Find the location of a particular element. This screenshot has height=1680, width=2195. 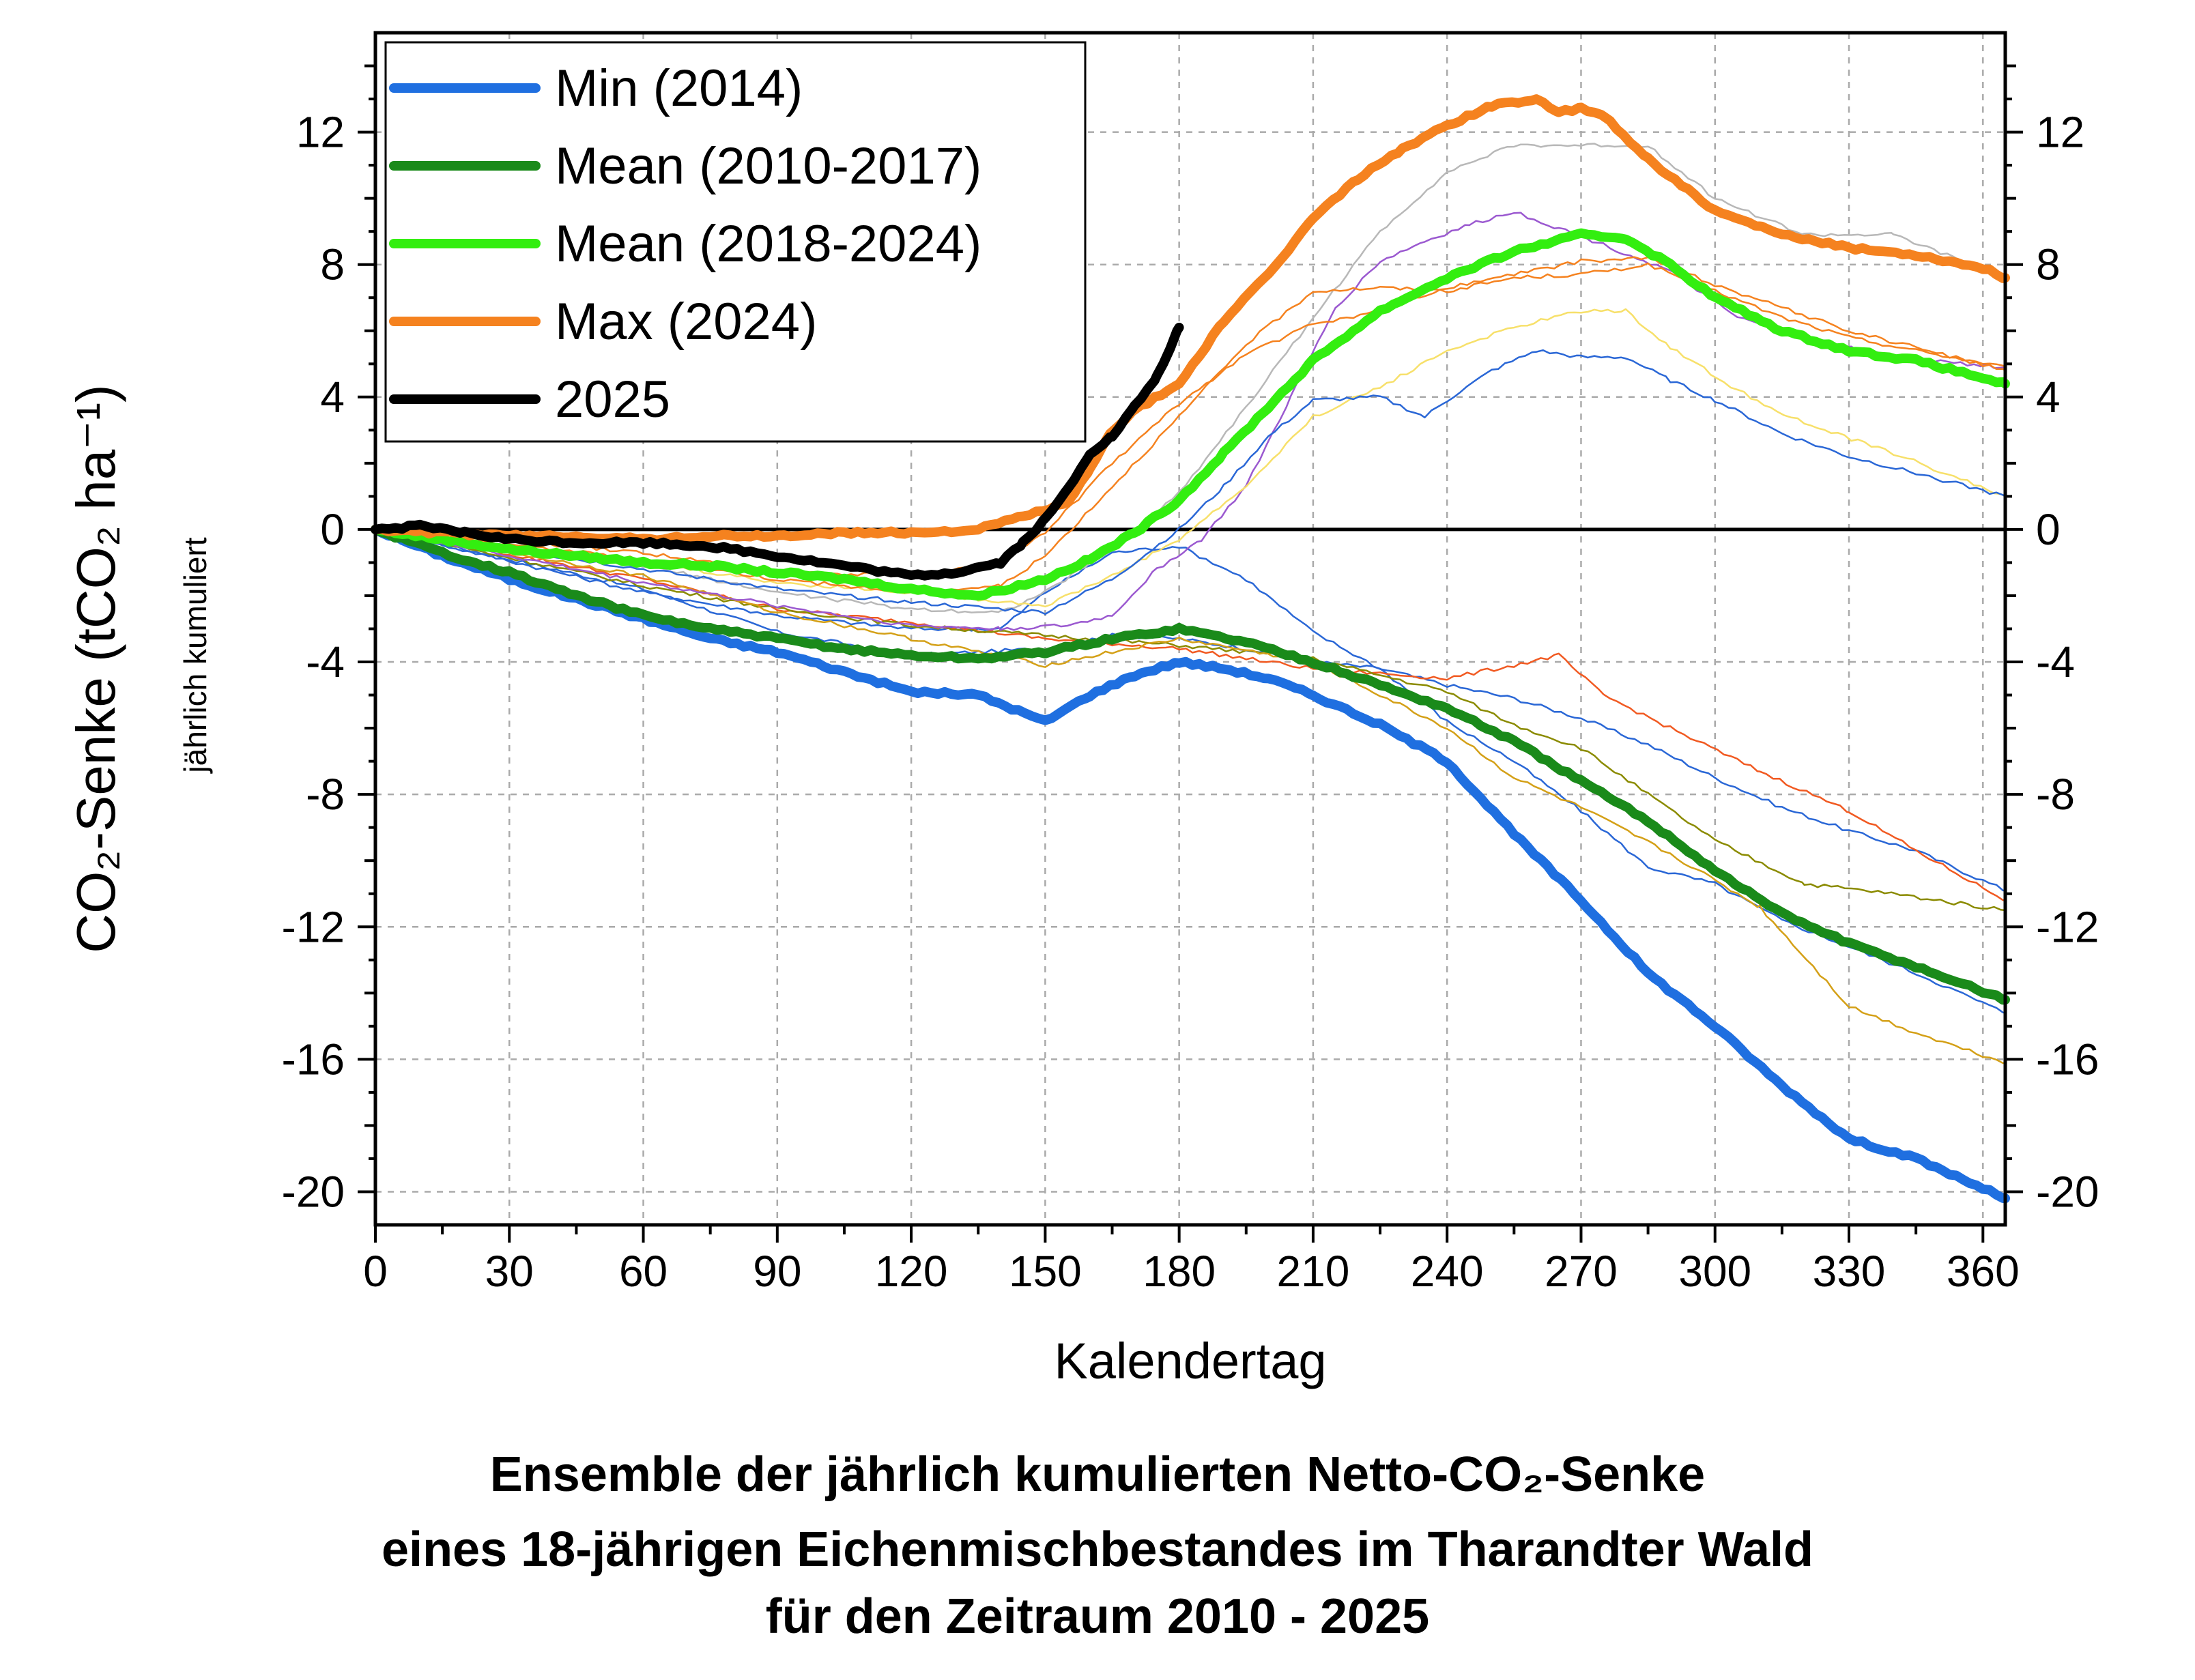

x-tick-label: 0 is located at coordinates (376, 1271).